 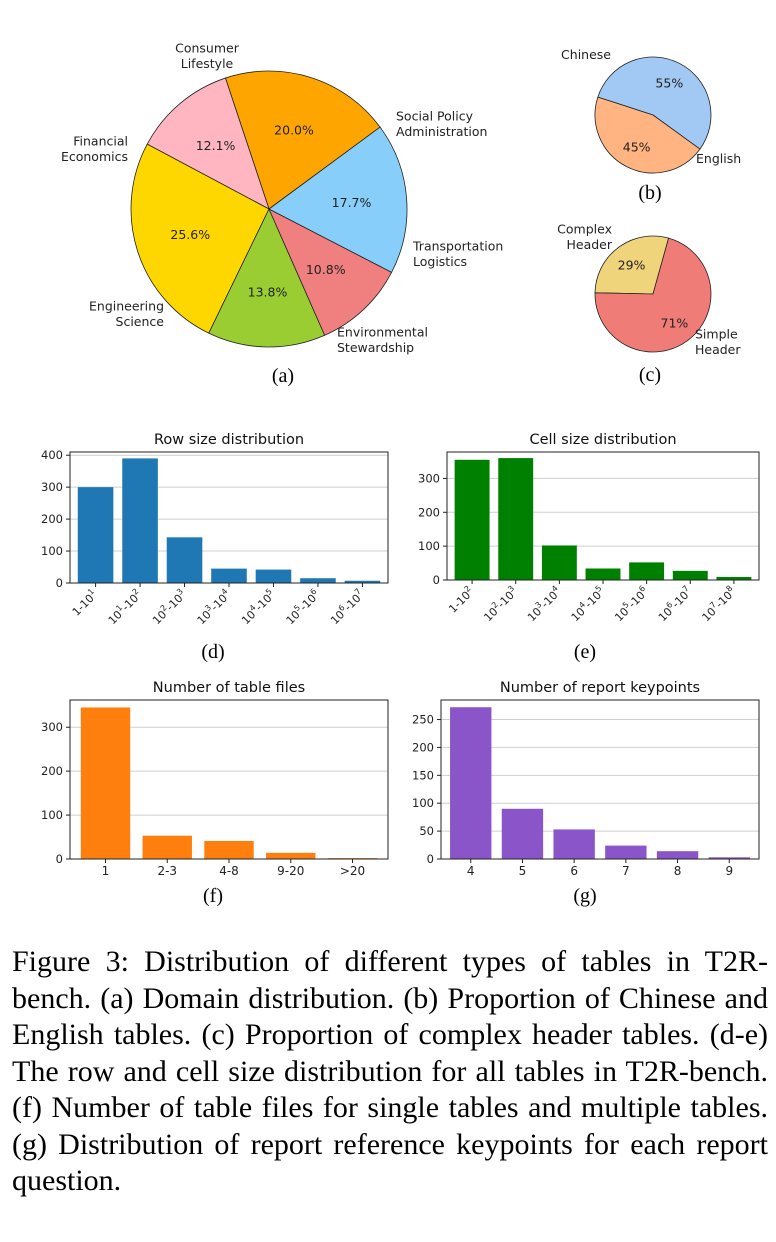 What do you see at coordinates (423, 775) in the screenshot?
I see `y-tick-label: 150` at bounding box center [423, 775].